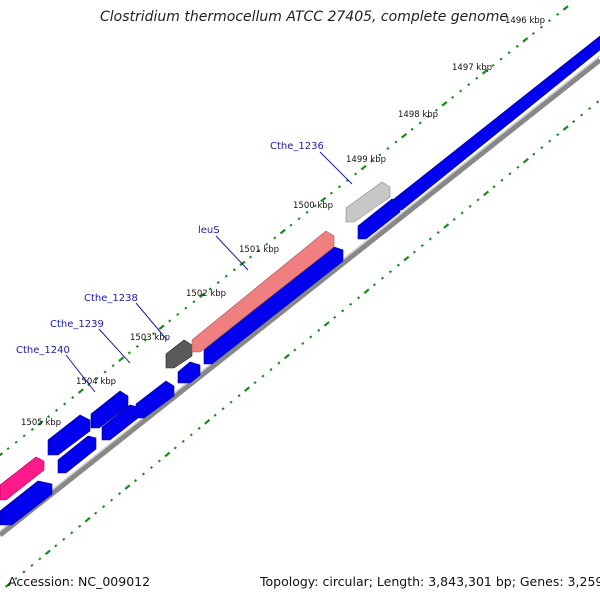 The height and width of the screenshot is (600, 600). I want to click on scale-label-1503: 1503 kbp, so click(150, 338).